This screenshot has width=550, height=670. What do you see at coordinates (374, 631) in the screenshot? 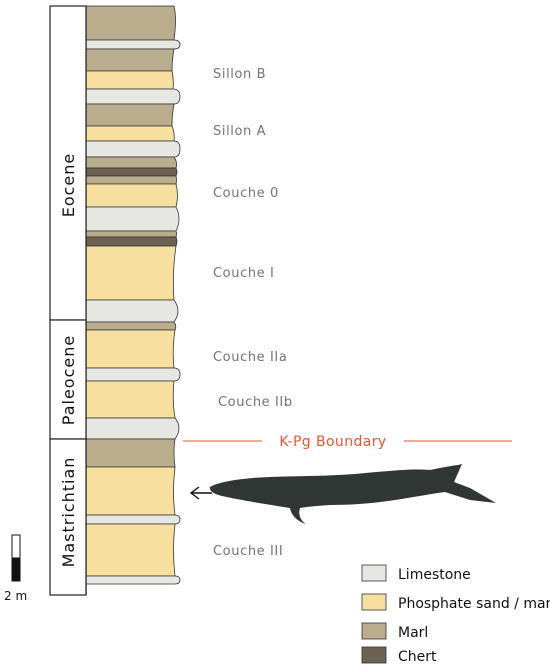
I see `legend-swatch-marl` at bounding box center [374, 631].